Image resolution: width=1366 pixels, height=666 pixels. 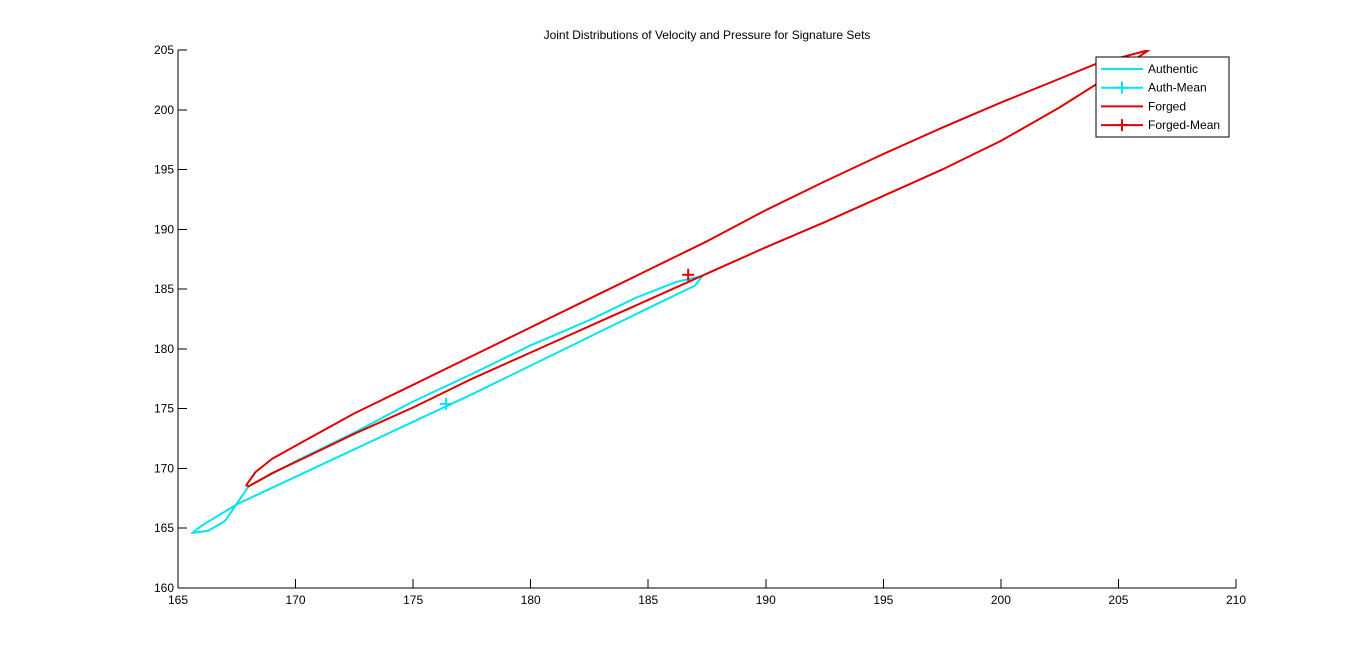 I want to click on x-tick-label: 185, so click(x=648, y=600).